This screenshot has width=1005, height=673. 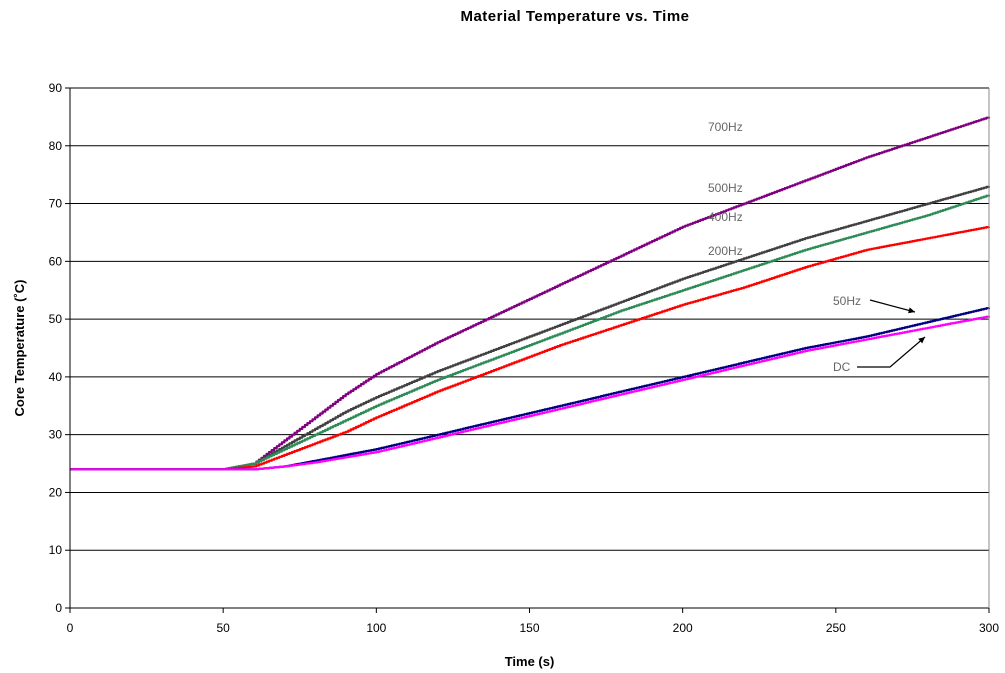 What do you see at coordinates (836, 628) in the screenshot?
I see `x-tick-label: 250` at bounding box center [836, 628].